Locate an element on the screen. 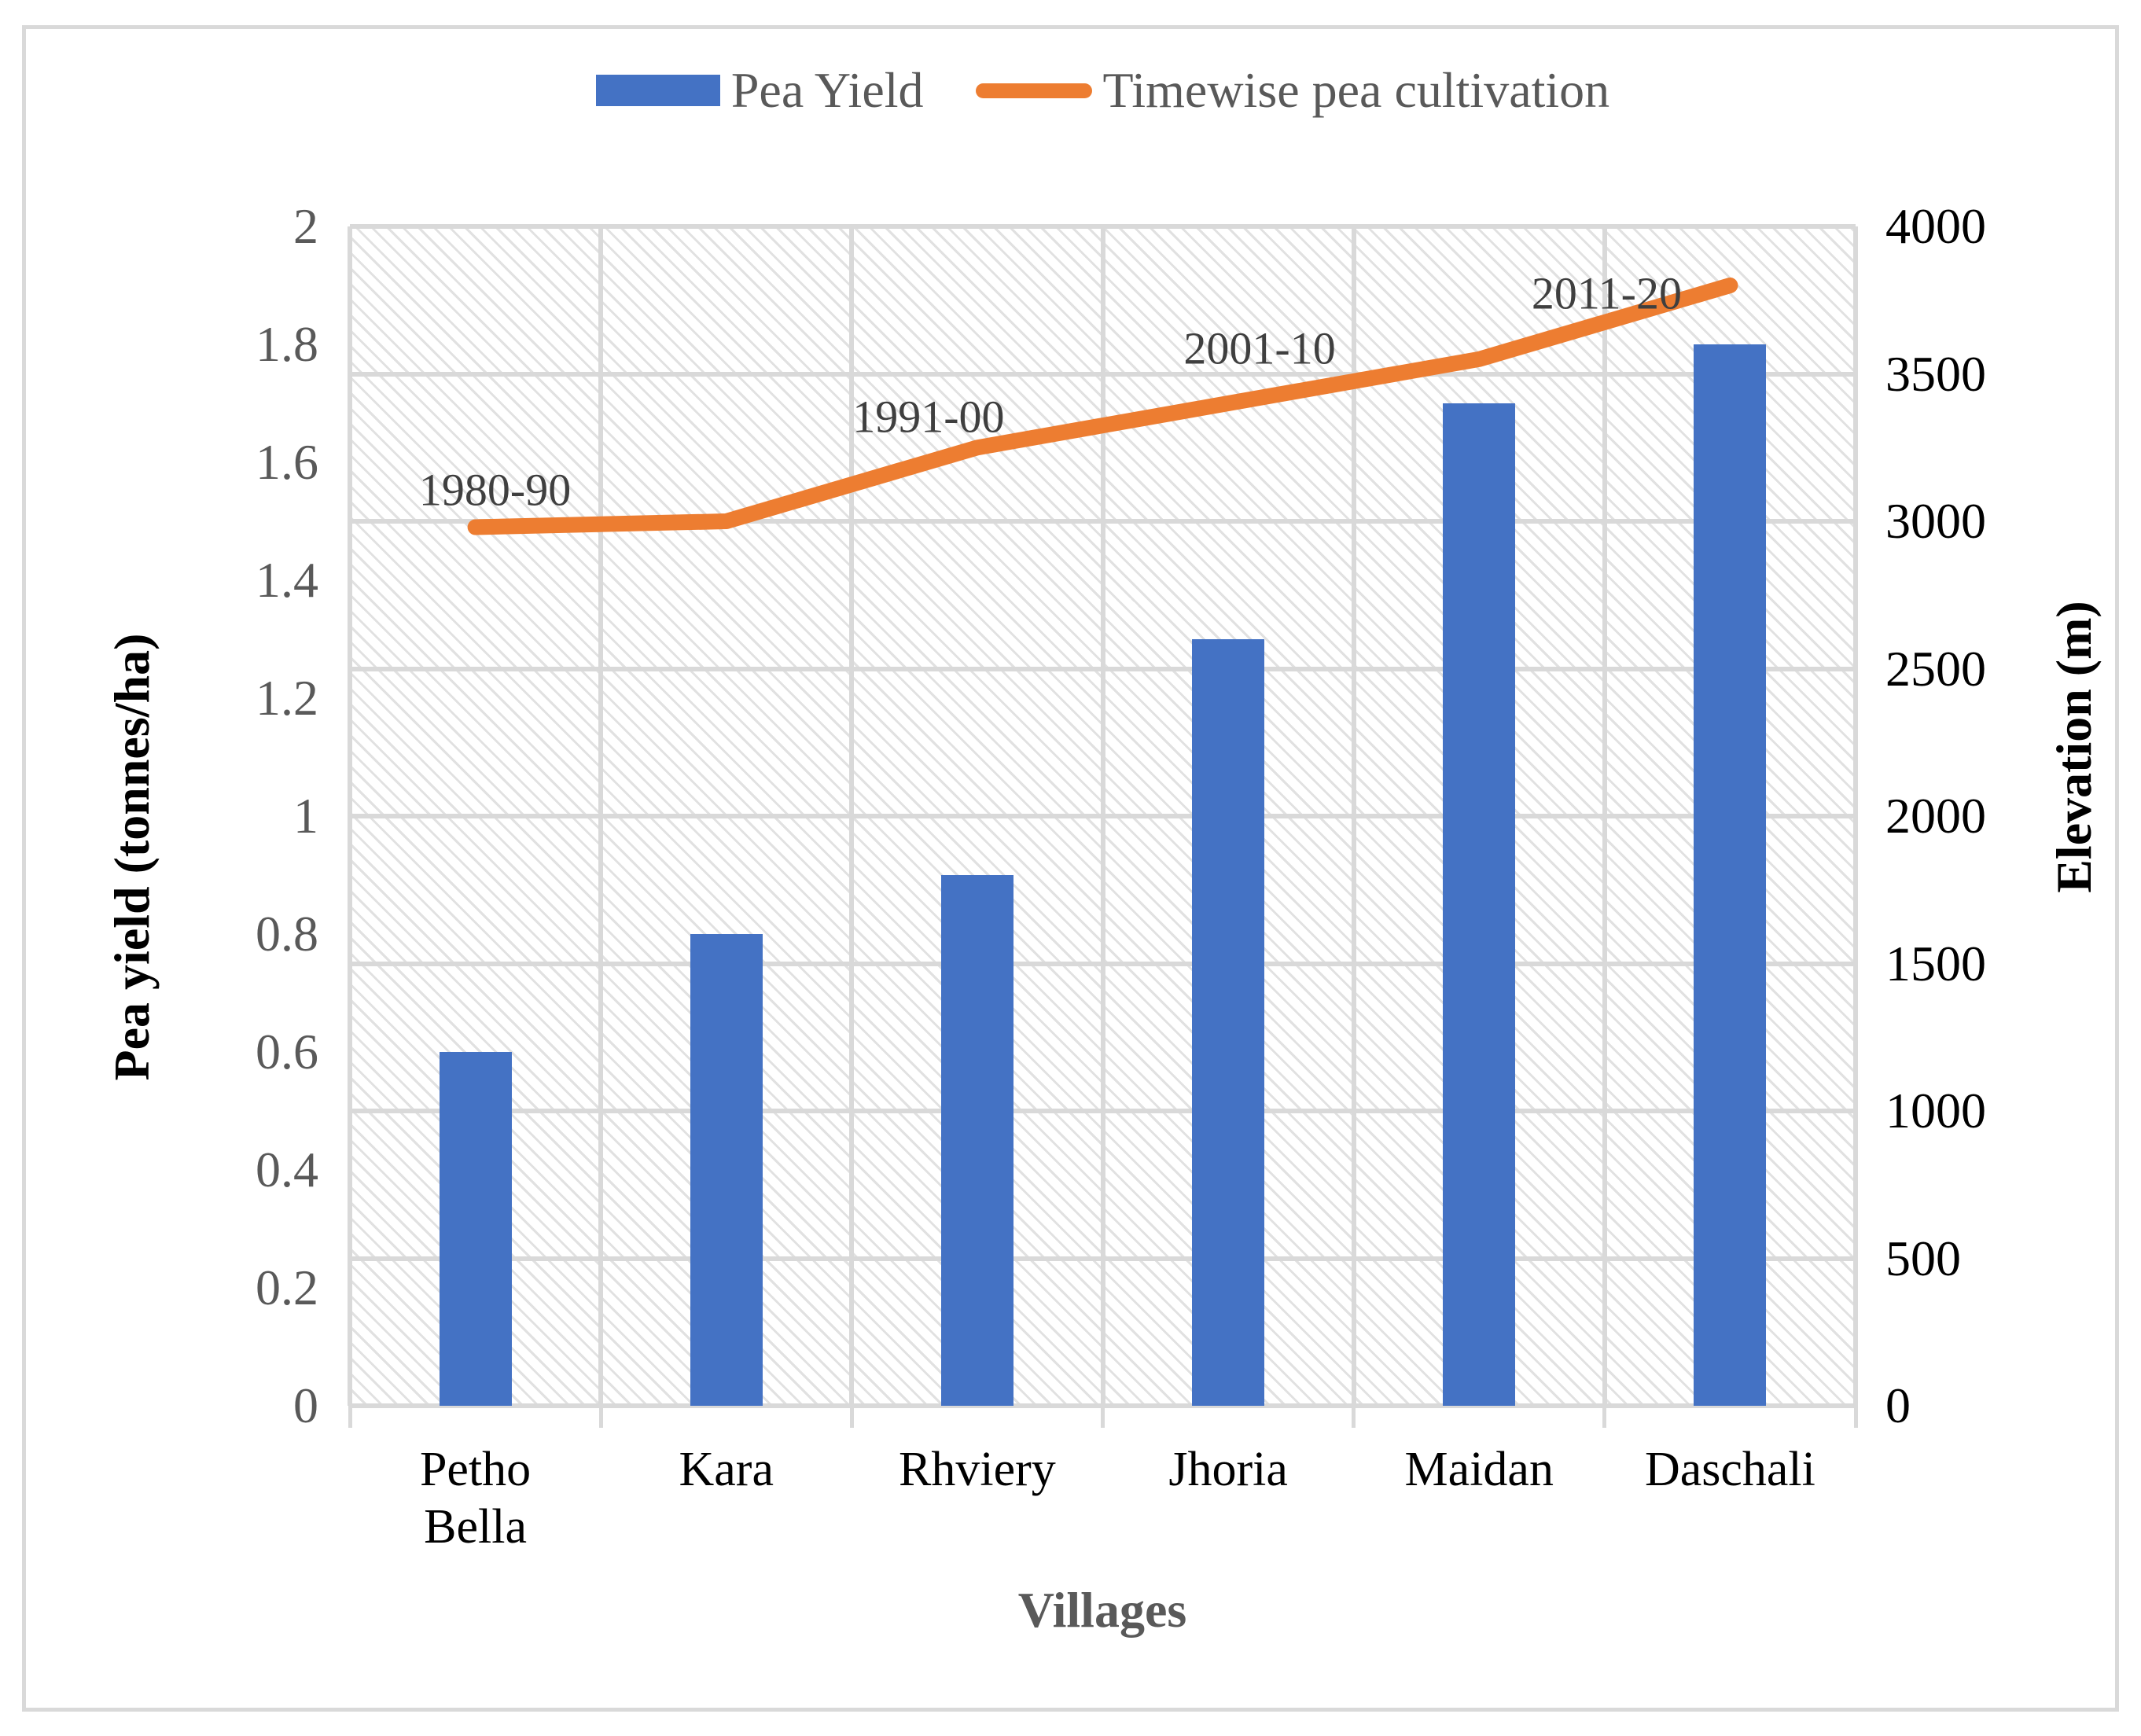 The width and height of the screenshot is (2141, 1736). right-axis-tick-label: 3500 is located at coordinates (1935, 374).